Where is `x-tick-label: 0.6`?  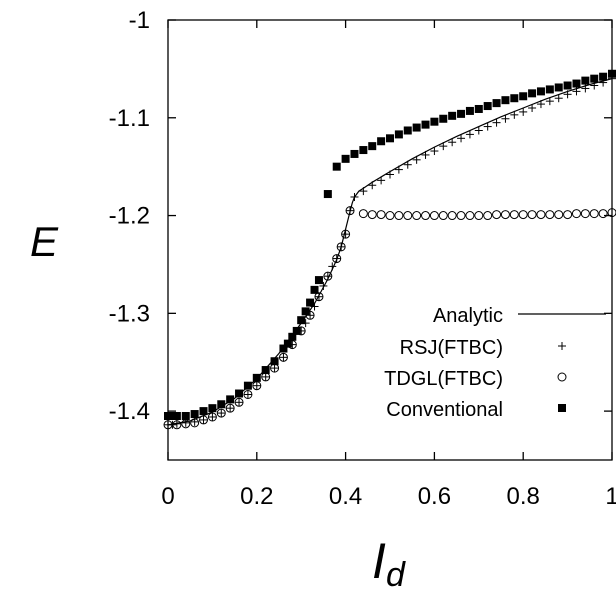
x-tick-label: 0.6 is located at coordinates (434, 496).